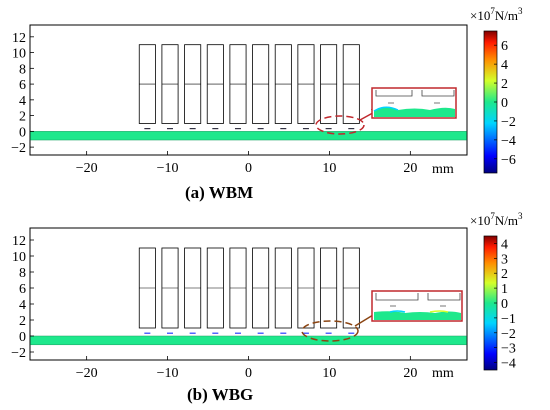 This screenshot has height=410, width=550. Describe the element at coordinates (508, 349) in the screenshot. I see `colorbar-tick-label: −3` at that location.